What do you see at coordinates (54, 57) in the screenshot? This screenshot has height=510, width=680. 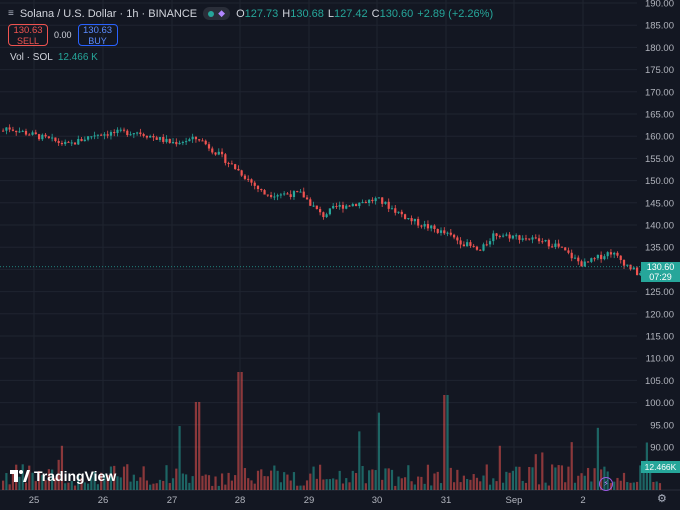 I see `volume-legend: Vol · SOL 12.466 K` at bounding box center [54, 57].